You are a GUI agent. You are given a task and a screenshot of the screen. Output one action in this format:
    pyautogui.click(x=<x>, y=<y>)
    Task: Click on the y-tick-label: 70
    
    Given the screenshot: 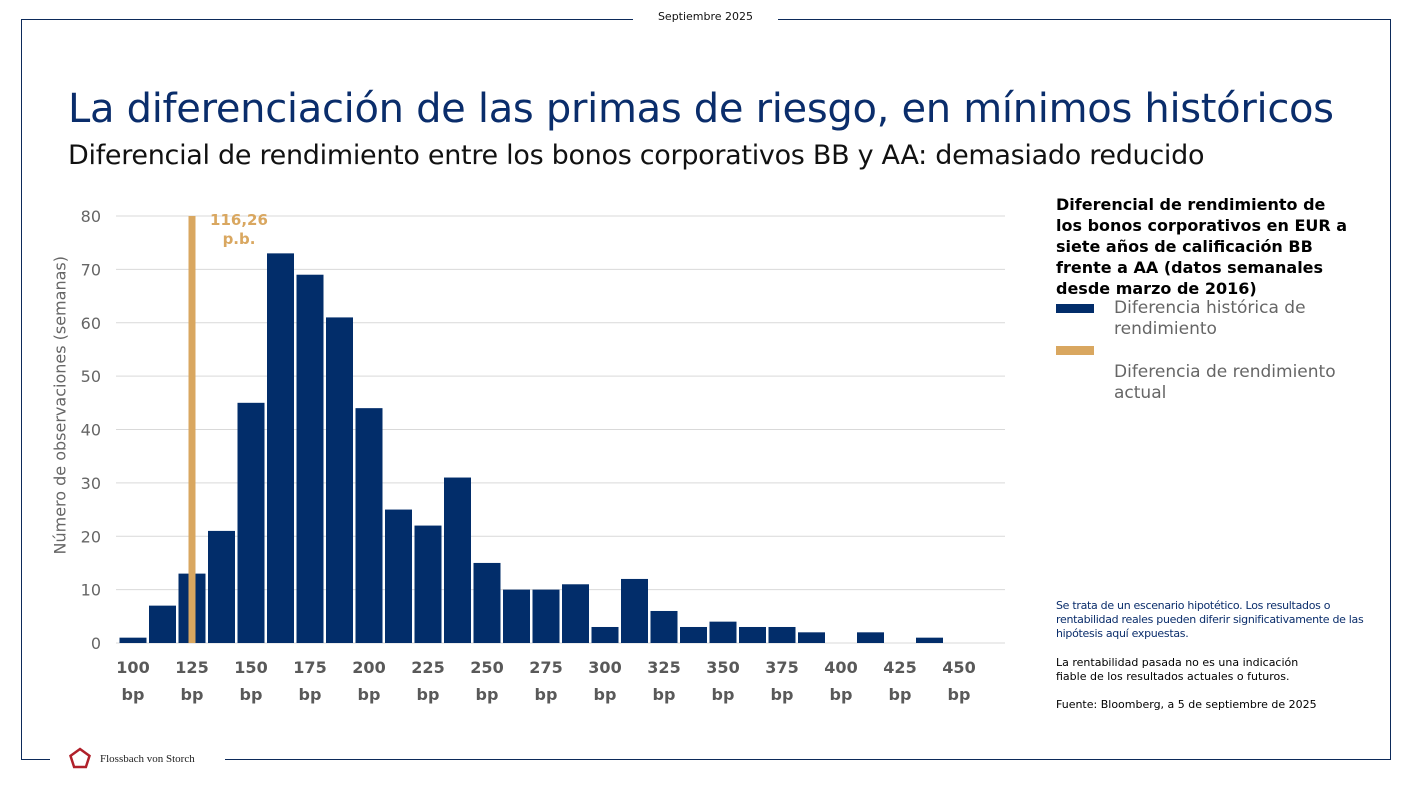 What is the action you would take?
    pyautogui.click(x=91, y=269)
    